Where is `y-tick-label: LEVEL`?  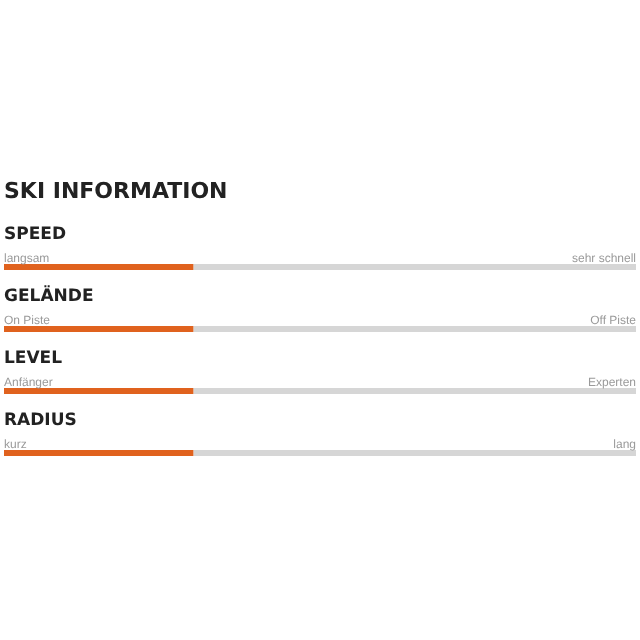 y-tick-label: LEVEL is located at coordinates (34, 359).